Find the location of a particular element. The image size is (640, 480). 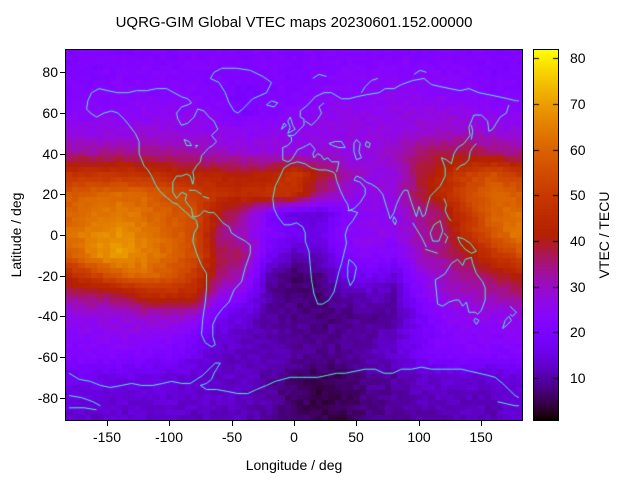

x-tick-label: -50 is located at coordinates (232, 437).